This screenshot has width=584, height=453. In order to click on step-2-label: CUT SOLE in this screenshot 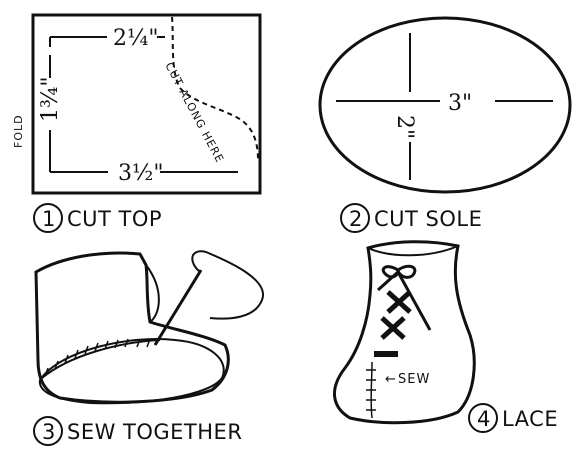, I will do `click(428, 219)`.